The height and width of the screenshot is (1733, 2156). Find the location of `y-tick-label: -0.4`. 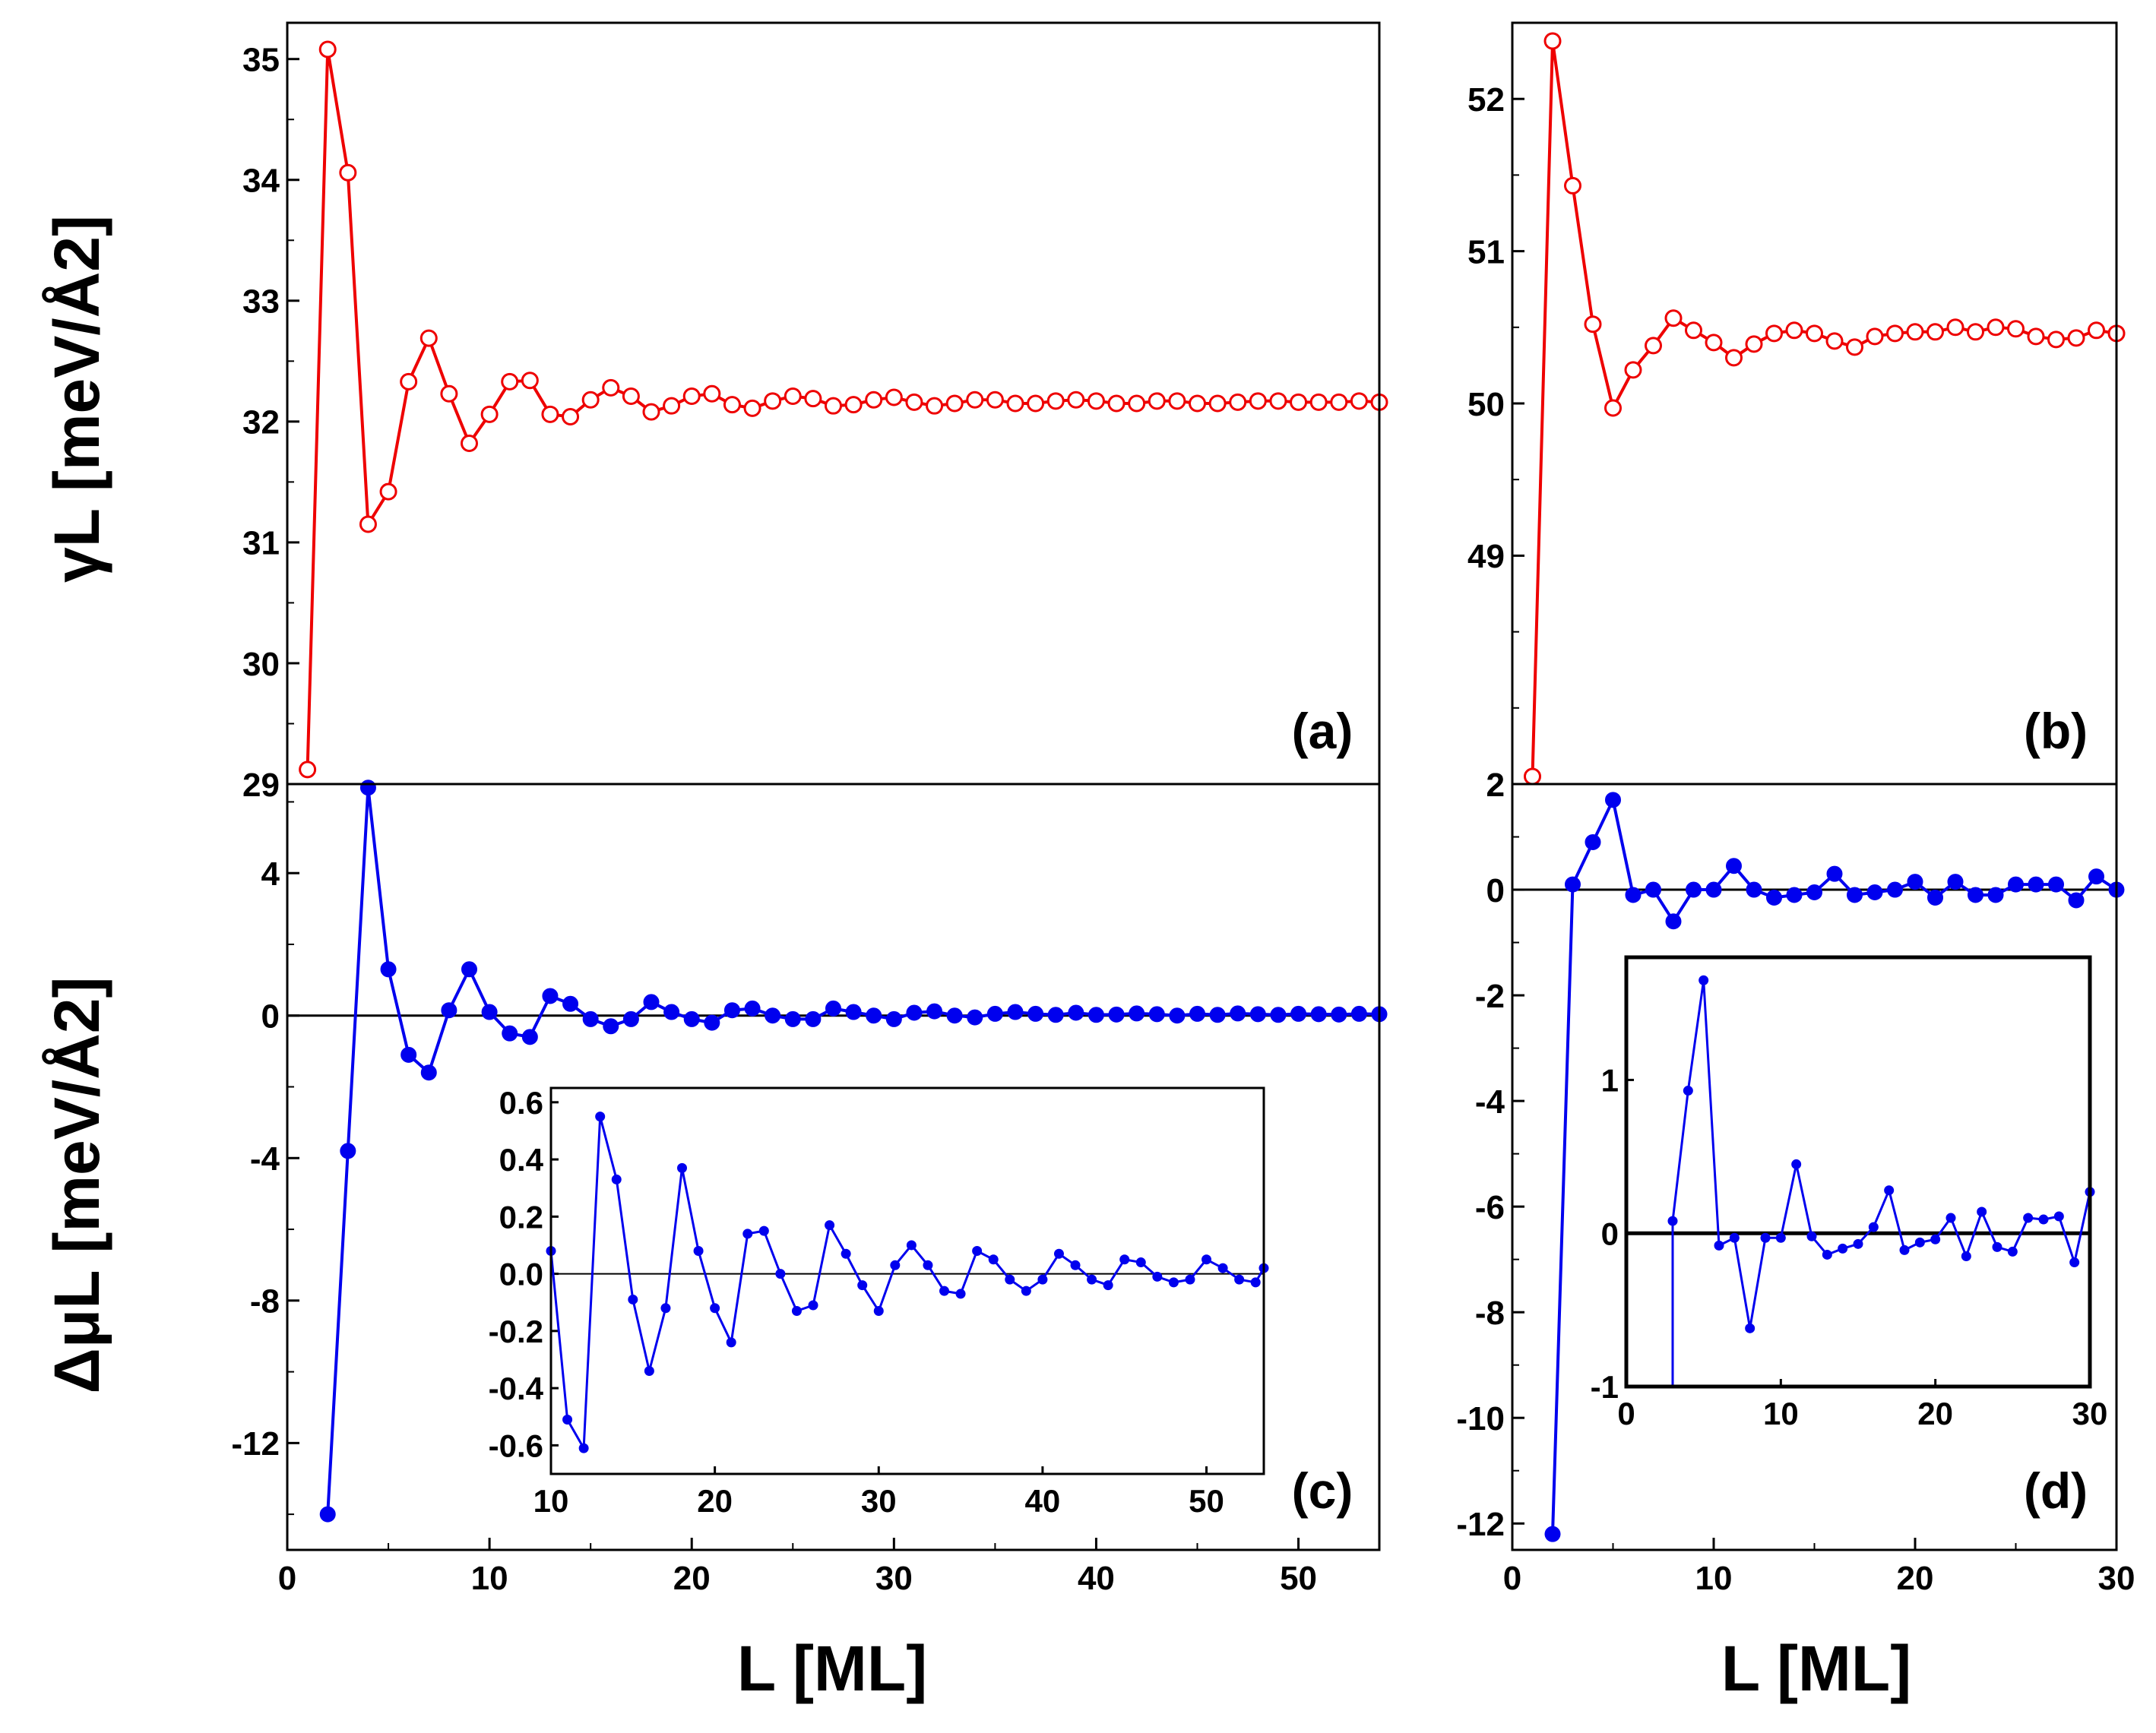

y-tick-label: -0.4 is located at coordinates (516, 1388).